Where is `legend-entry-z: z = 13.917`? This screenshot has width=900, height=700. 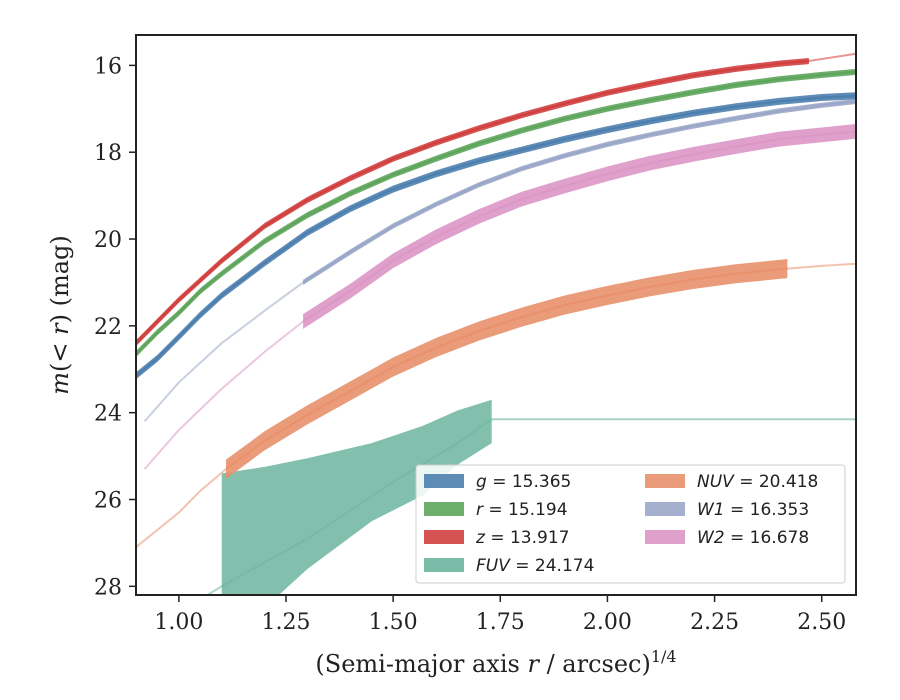 legend-entry-z: z = 13.917 is located at coordinates (496, 538).